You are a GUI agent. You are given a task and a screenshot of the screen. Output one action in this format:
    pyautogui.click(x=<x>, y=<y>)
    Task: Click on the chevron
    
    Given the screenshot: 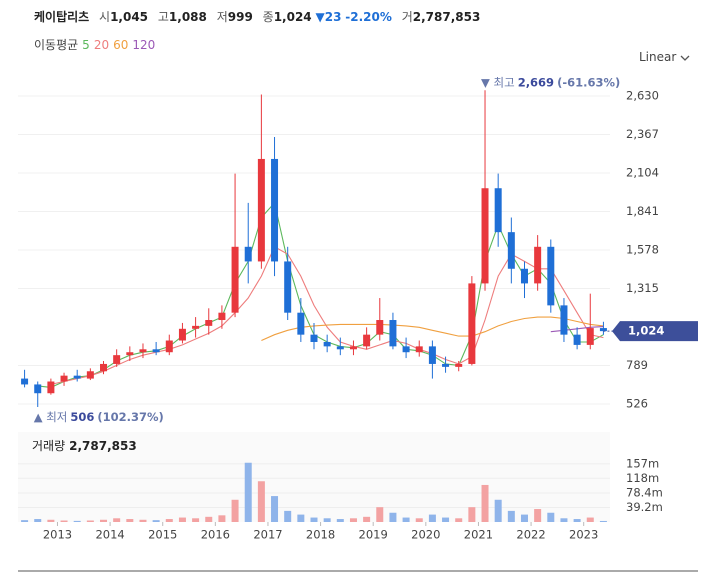 What is the action you would take?
    pyautogui.click(x=685, y=58)
    